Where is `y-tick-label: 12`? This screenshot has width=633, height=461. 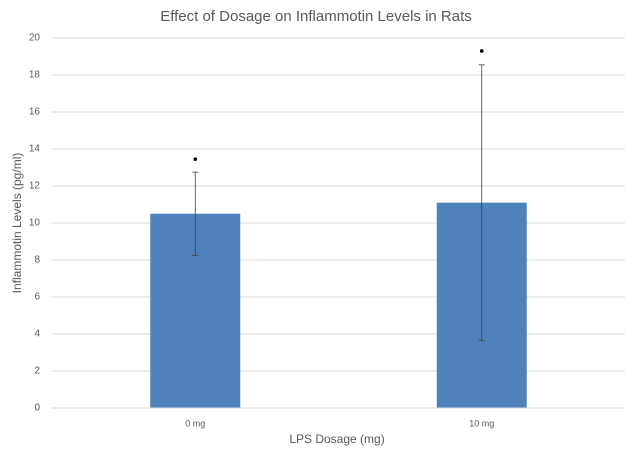
y-tick-label: 12 is located at coordinates (35, 186).